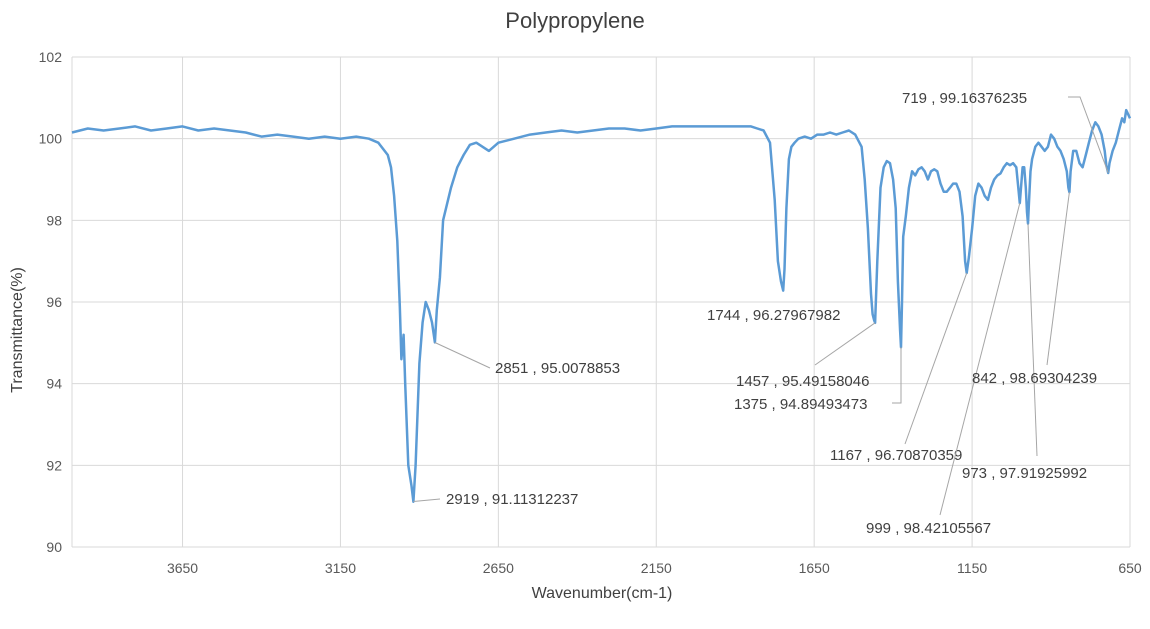  What do you see at coordinates (54, 302) in the screenshot?
I see `y-tick-label: 96` at bounding box center [54, 302].